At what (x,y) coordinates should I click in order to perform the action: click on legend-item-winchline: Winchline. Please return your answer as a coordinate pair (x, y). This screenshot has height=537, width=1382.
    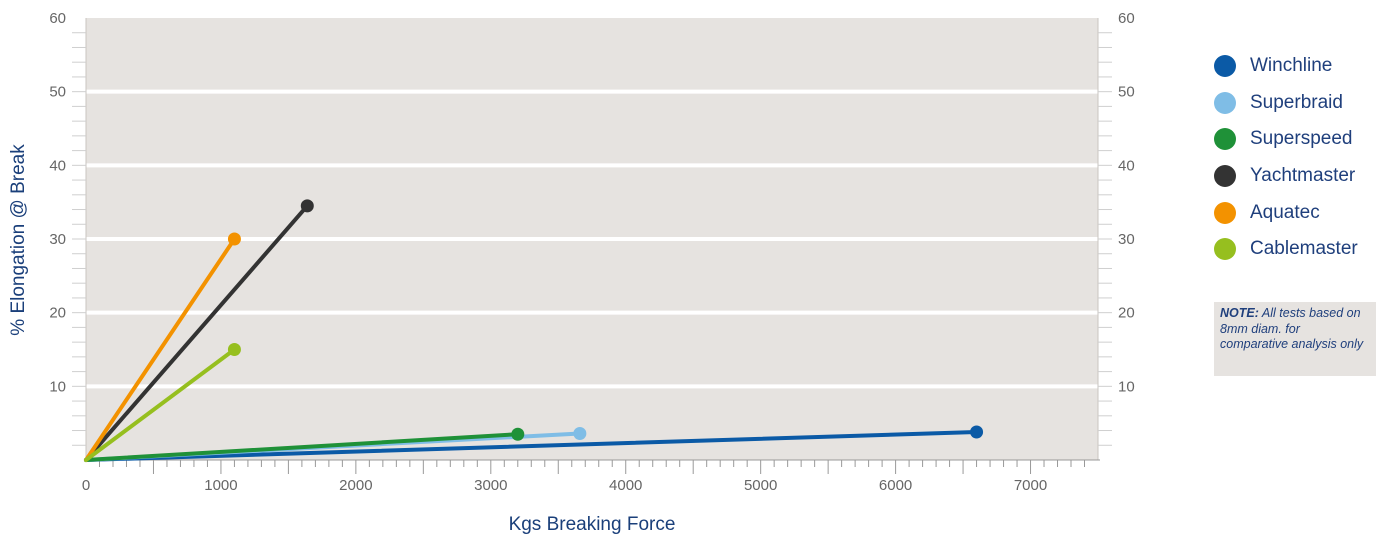
    Looking at the image, I should click on (1286, 66).